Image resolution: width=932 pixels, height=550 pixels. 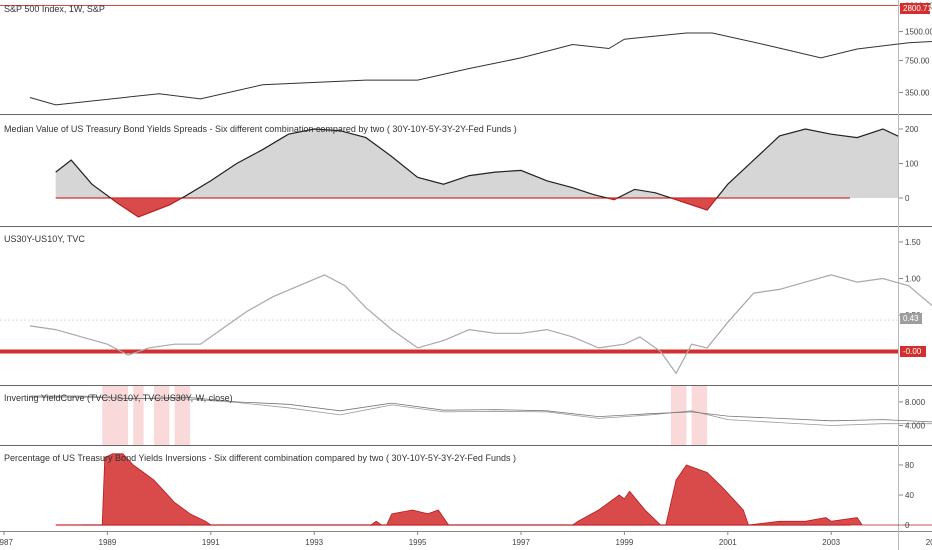 I want to click on percentage-area, so click(x=506, y=489).